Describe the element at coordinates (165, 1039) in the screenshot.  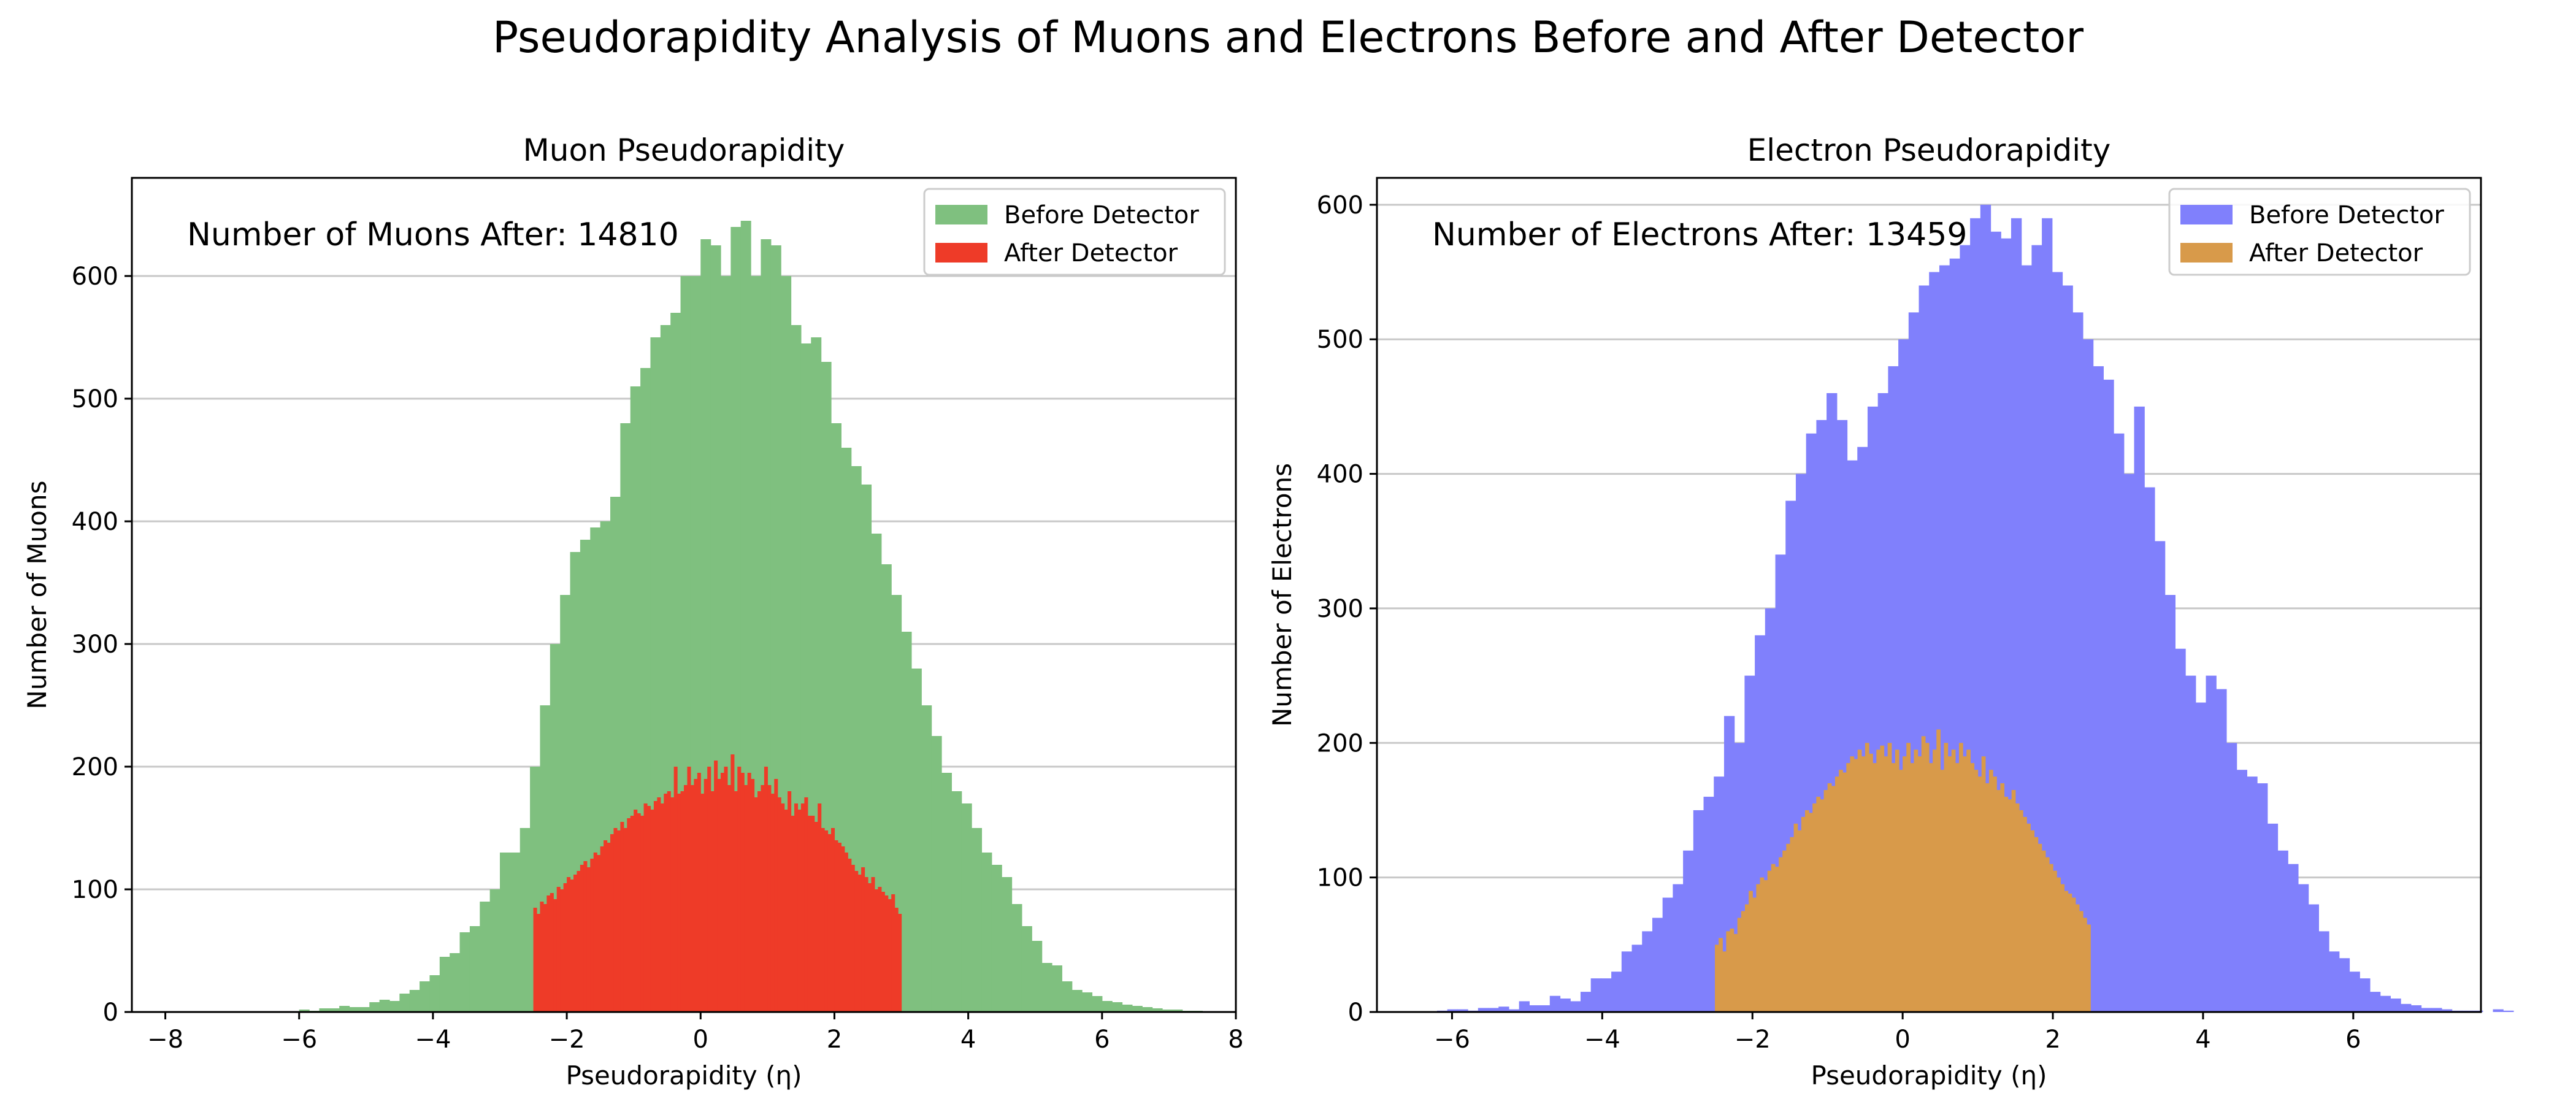
I see `x-tick-label: −8` at that location.